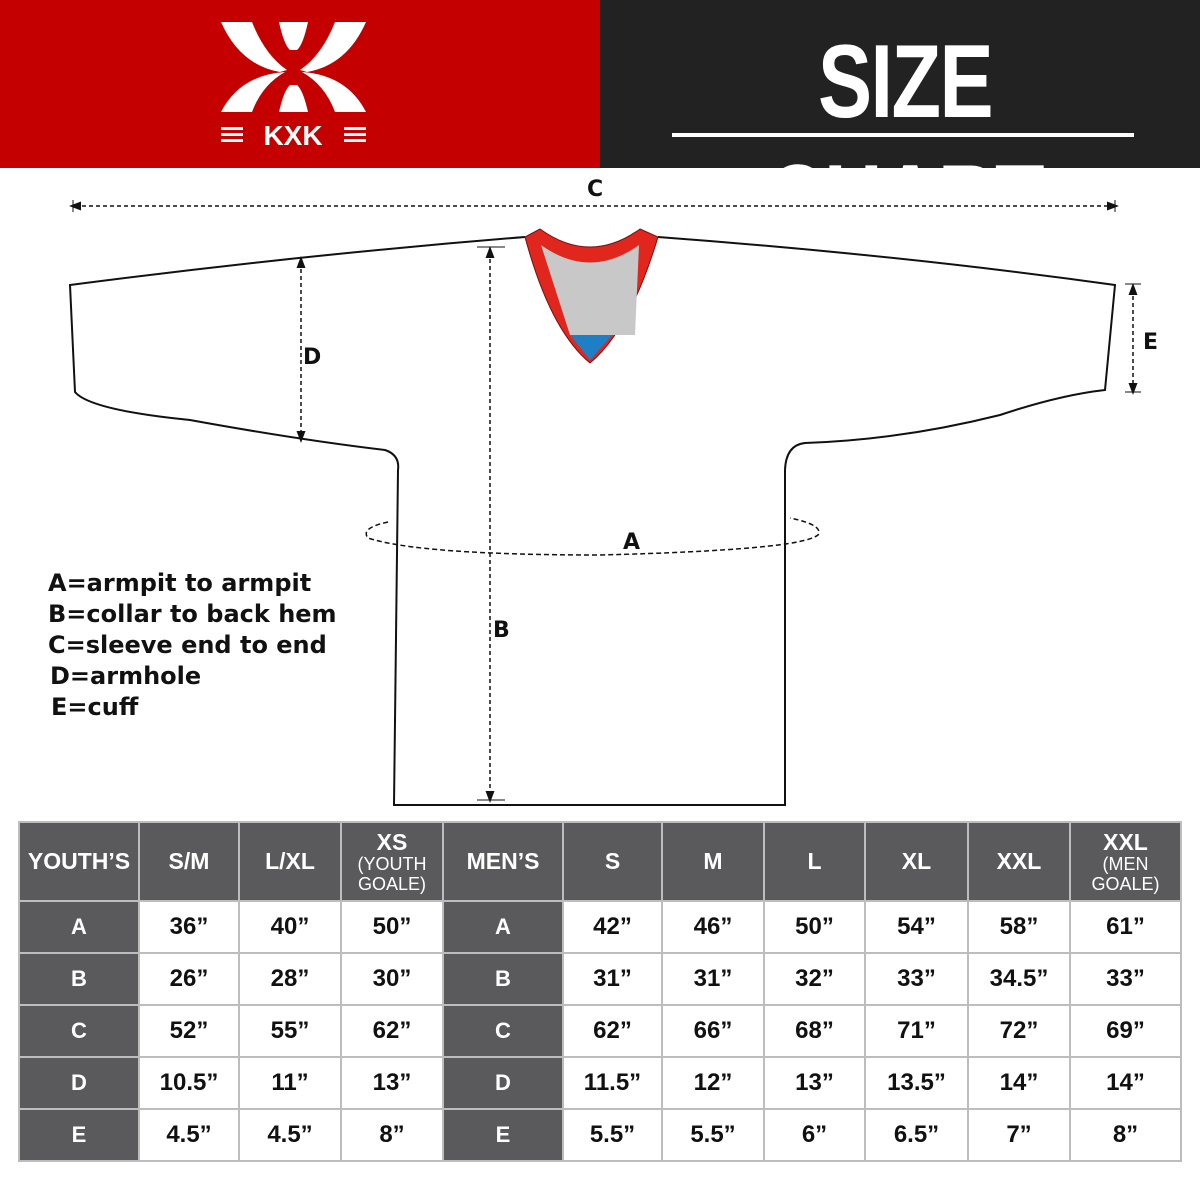 The width and height of the screenshot is (1200, 1200). Describe the element at coordinates (916, 1083) in the screenshot. I see `men-value: 13.5”` at that location.